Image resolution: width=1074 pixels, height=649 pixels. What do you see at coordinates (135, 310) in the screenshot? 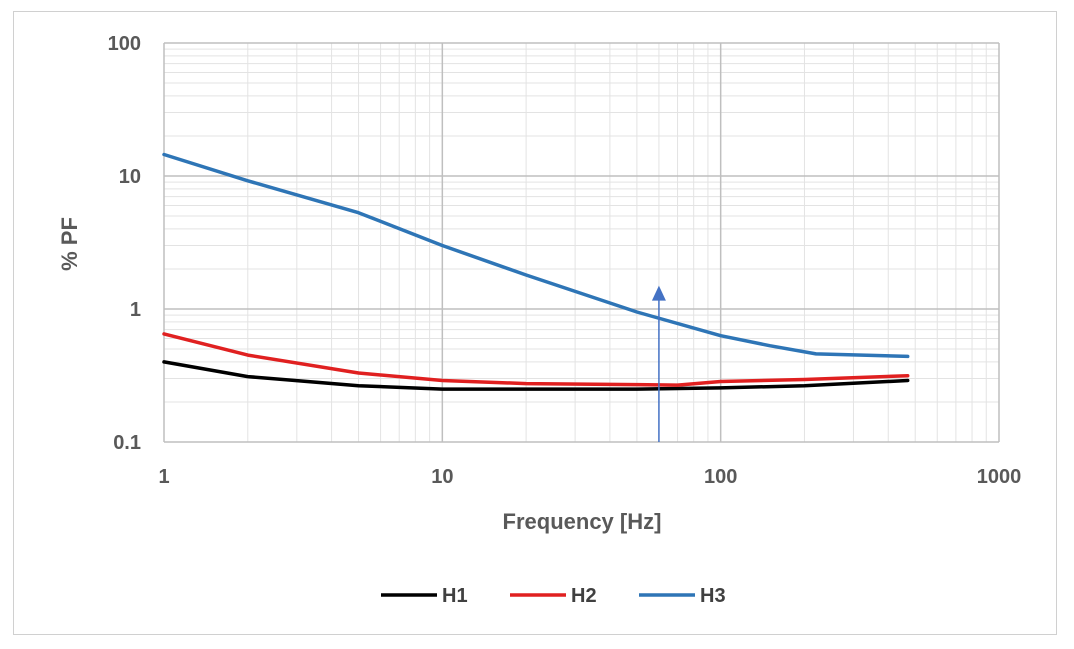
I see `y-tick-label: 1` at bounding box center [135, 310].